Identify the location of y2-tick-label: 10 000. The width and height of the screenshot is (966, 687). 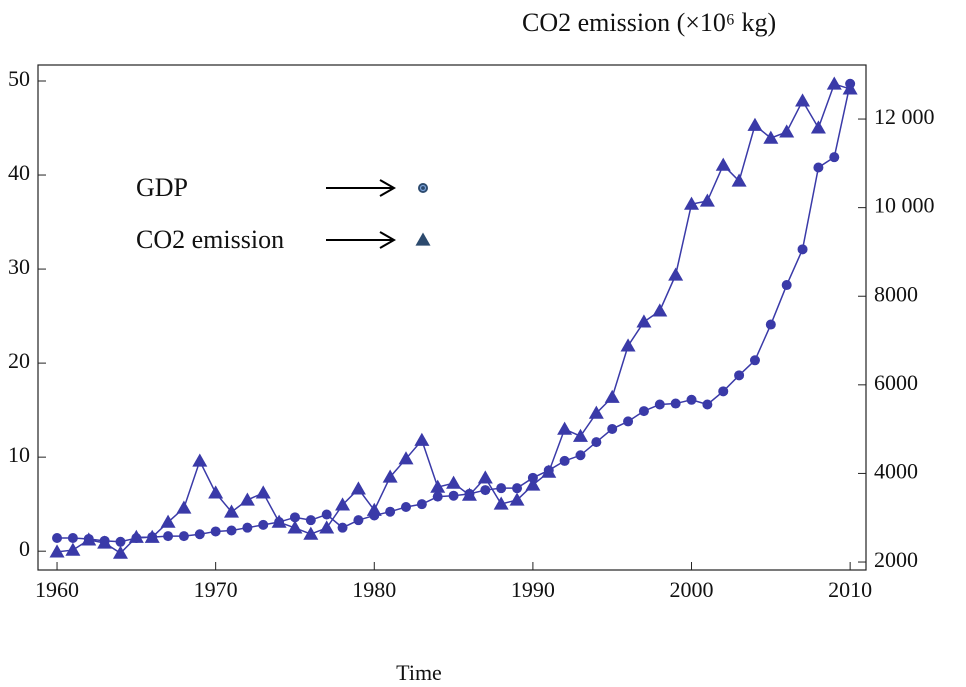
(904, 205).